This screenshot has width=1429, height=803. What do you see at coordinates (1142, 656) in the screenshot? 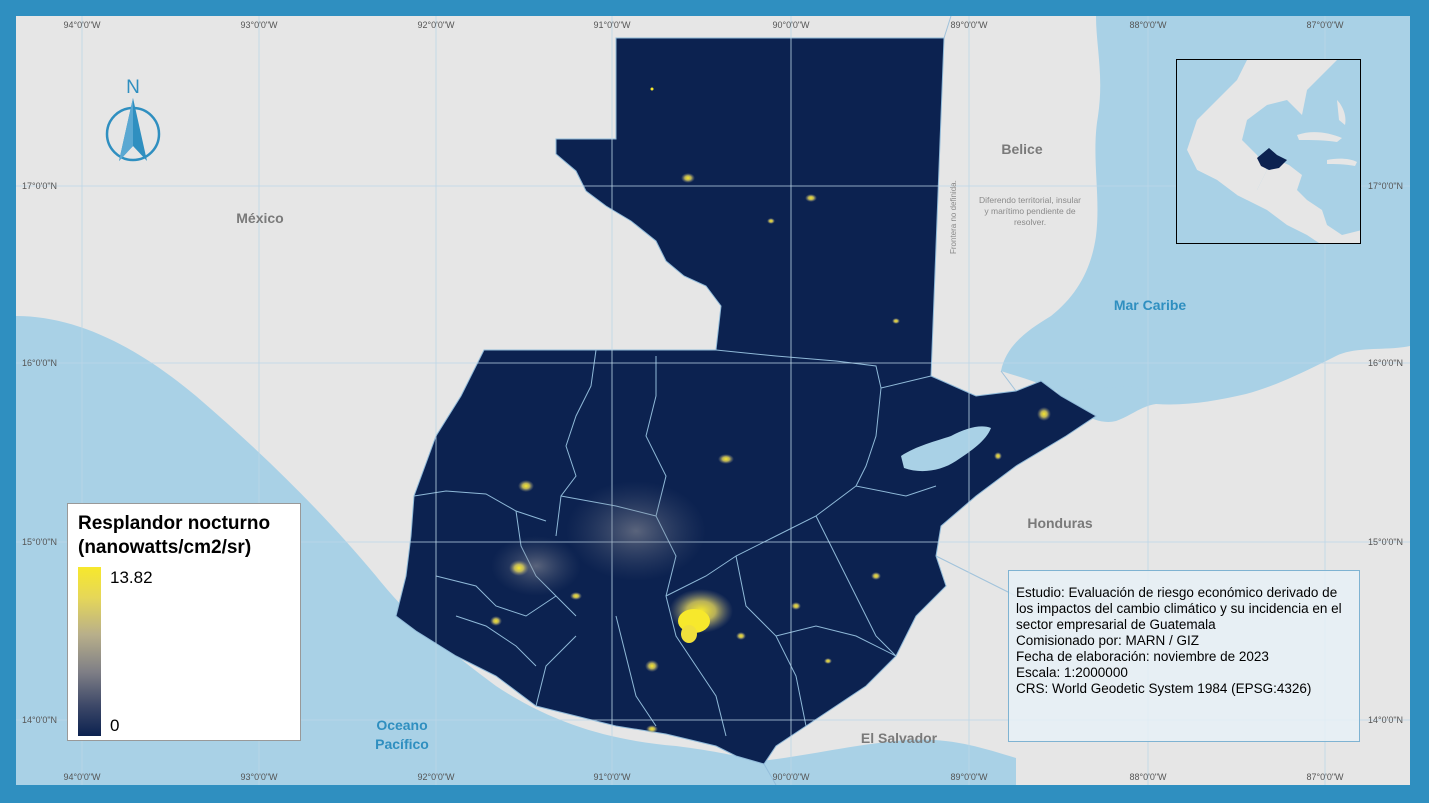
I see `info-fecha: Fecha de elaboración: noviembre de 2023` at bounding box center [1142, 656].